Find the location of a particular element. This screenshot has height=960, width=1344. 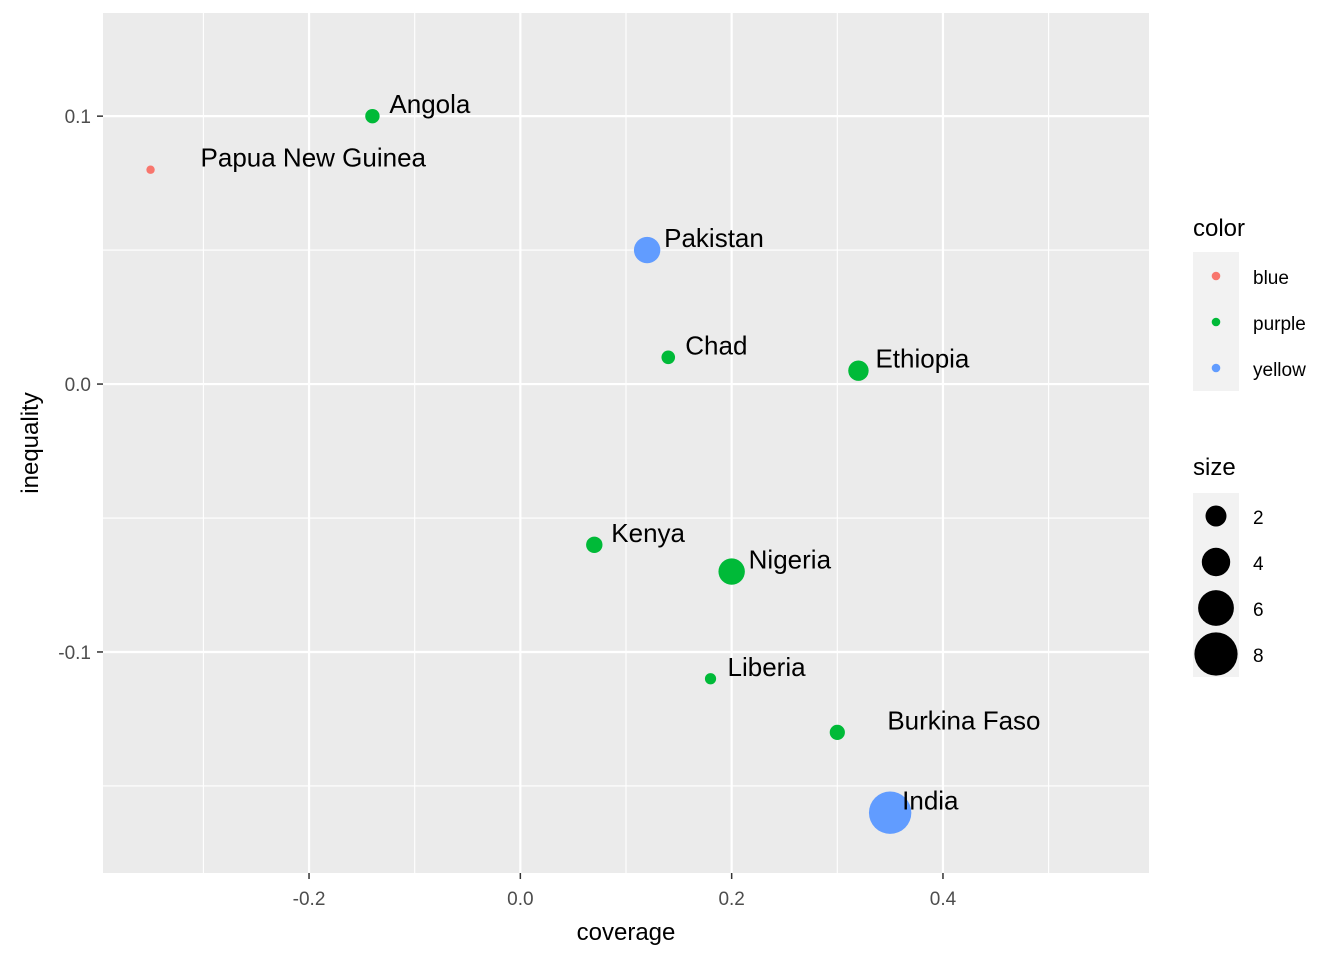

point-label: India is located at coordinates (930, 801).